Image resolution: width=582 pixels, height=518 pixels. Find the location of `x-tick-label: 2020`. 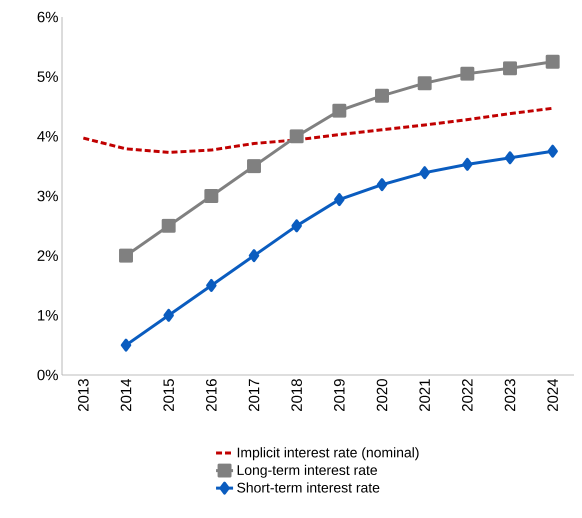

x-tick-label: 2020 is located at coordinates (382, 395).